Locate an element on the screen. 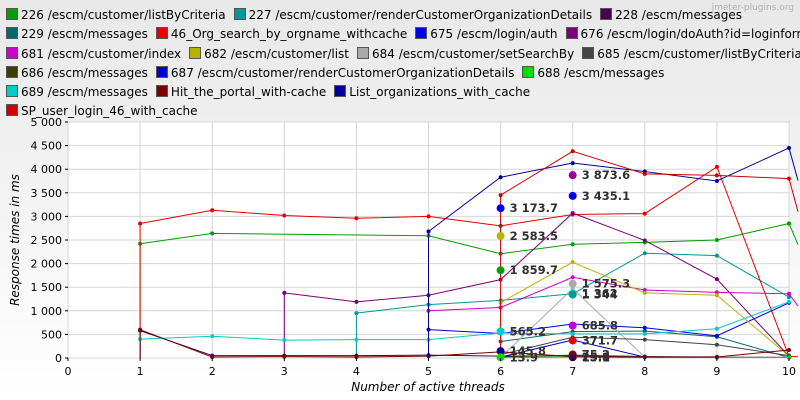 The width and height of the screenshot is (800, 400). legend-item: 689 /escm/messages is located at coordinates (77, 92).